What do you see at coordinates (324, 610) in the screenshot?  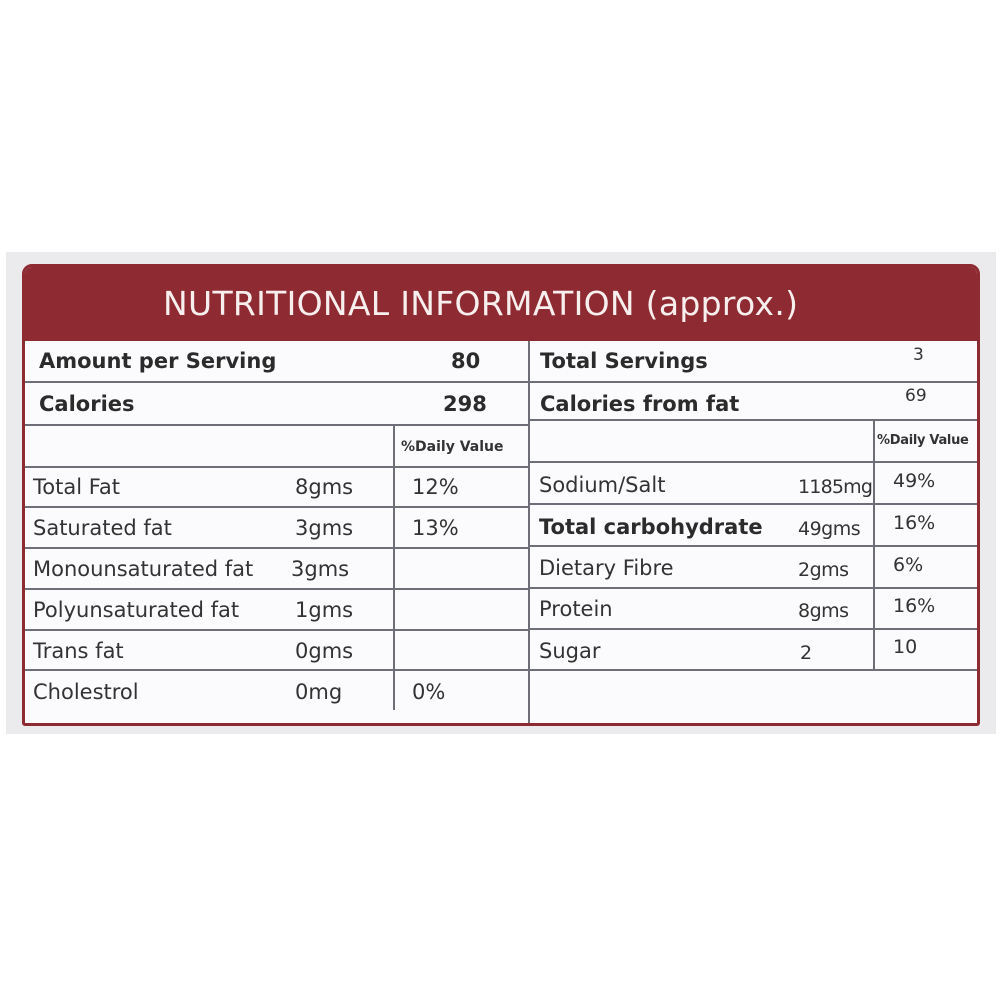 I see `nutrient-amount: 1gms` at bounding box center [324, 610].